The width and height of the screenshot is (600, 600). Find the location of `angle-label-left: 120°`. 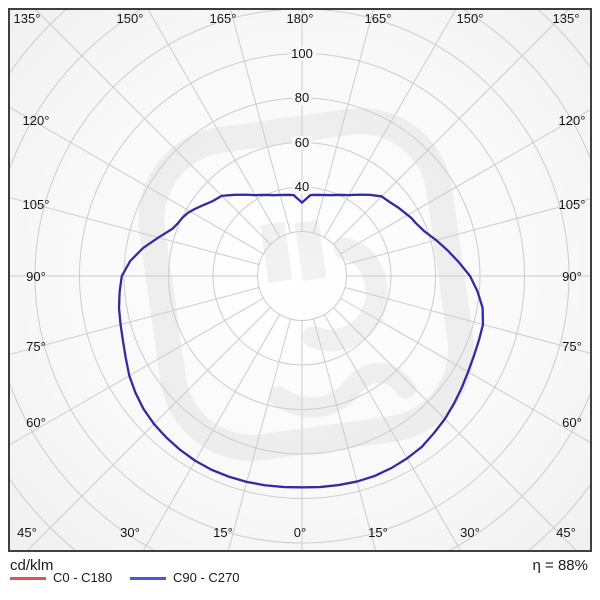

angle-label-left: 120° is located at coordinates (36, 120).